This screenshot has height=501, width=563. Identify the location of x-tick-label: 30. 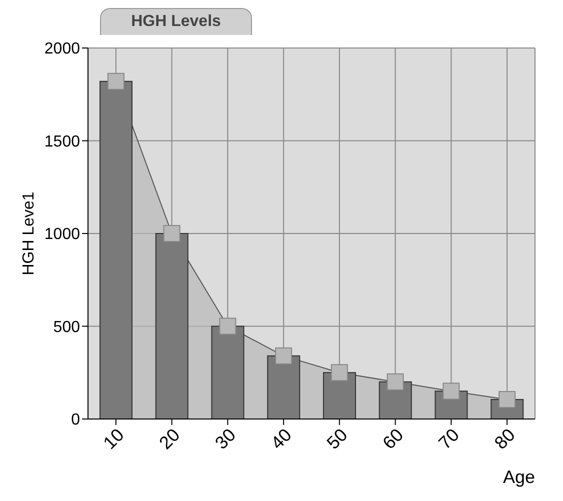
(225, 439).